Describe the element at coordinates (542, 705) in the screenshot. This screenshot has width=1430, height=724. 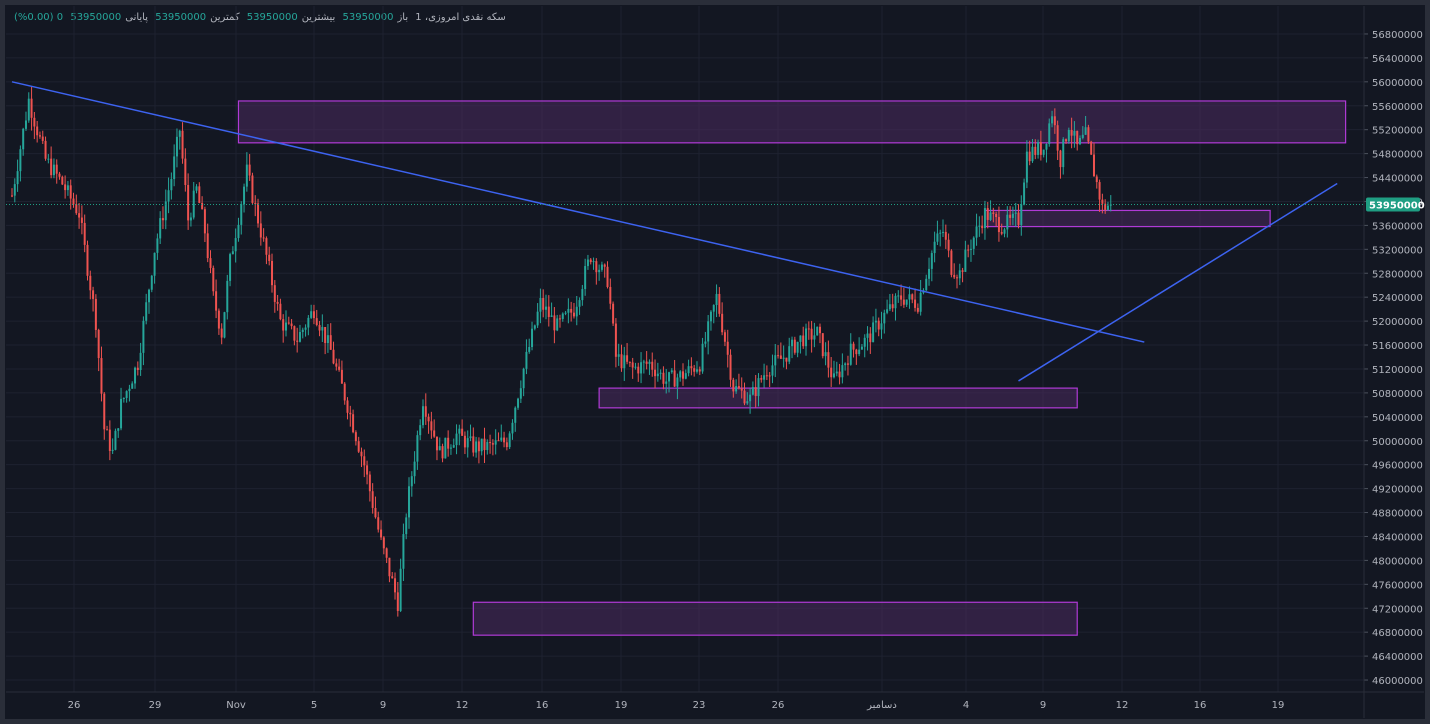
I see `x-tick-label: 16` at that location.